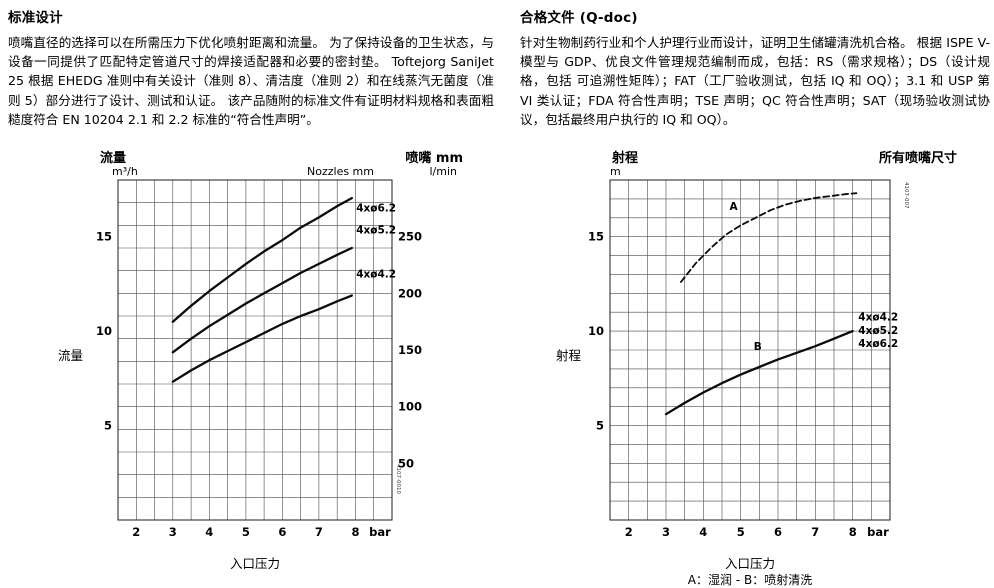  Describe the element at coordinates (434, 158) in the screenshot. I see `nozzle-mm-label: 喷嘴 mm` at that location.